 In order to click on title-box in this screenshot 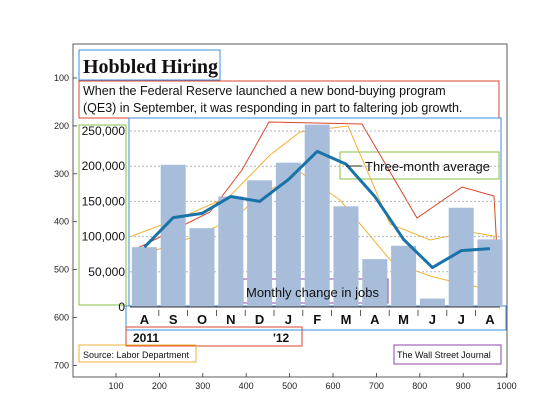, I will do `click(149, 65)`.